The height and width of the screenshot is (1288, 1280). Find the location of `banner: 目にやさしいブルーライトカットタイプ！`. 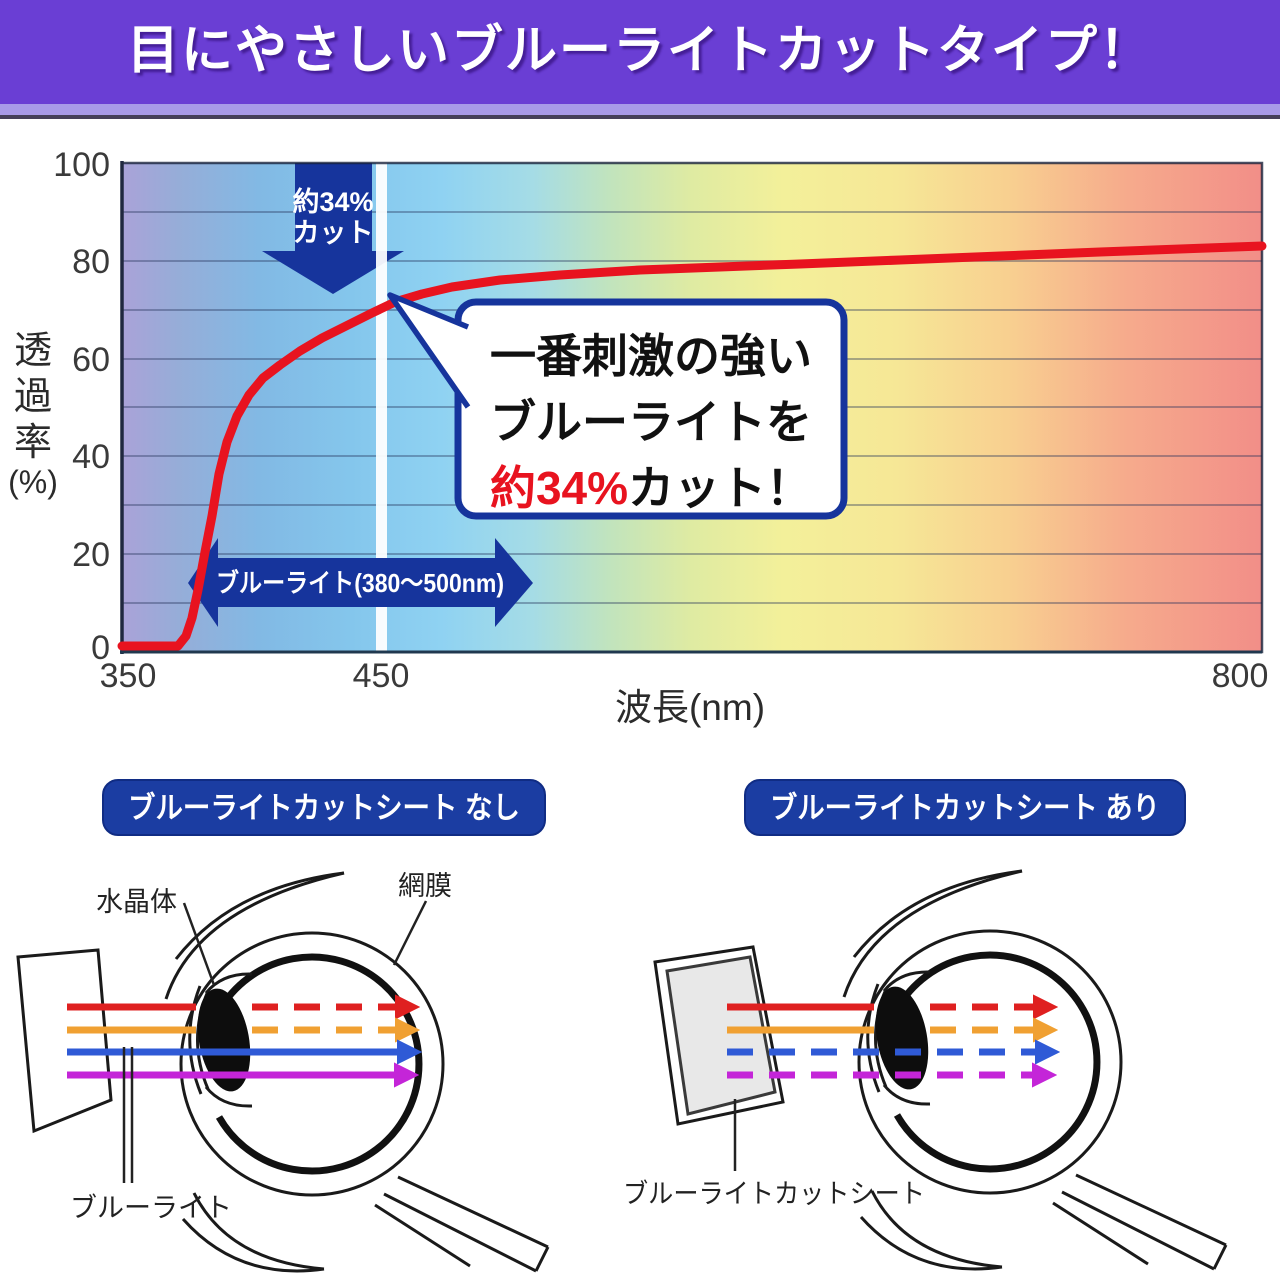

banner: 目にやさしいブルーライトカットタイプ！ is located at coordinates (640, 59).